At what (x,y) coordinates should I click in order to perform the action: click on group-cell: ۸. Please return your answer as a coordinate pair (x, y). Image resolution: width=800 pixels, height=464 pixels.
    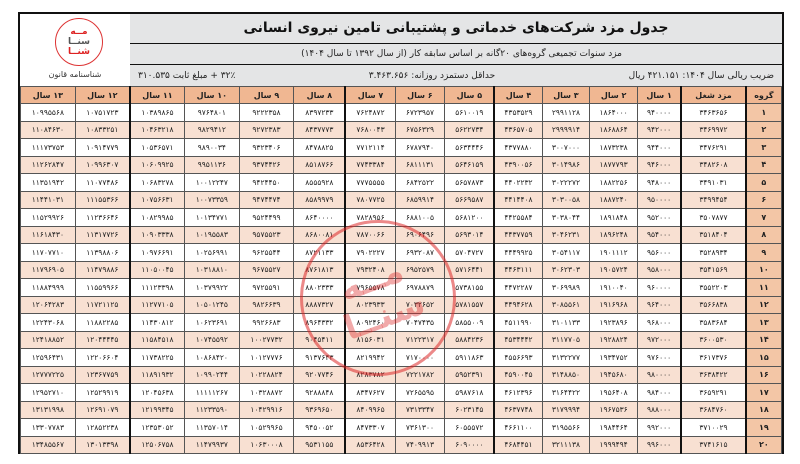
    Looking at the image, I should click on (763, 234).